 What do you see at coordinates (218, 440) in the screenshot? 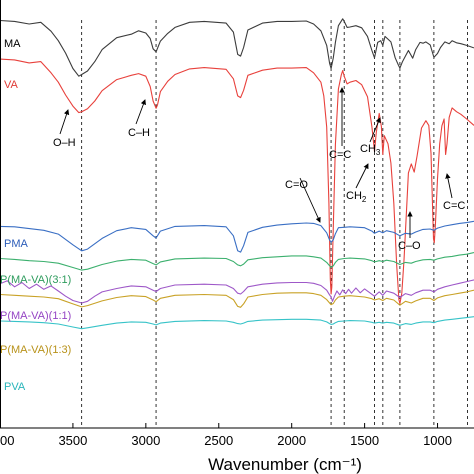
I see `x-tick-label: 2500` at bounding box center [218, 440].